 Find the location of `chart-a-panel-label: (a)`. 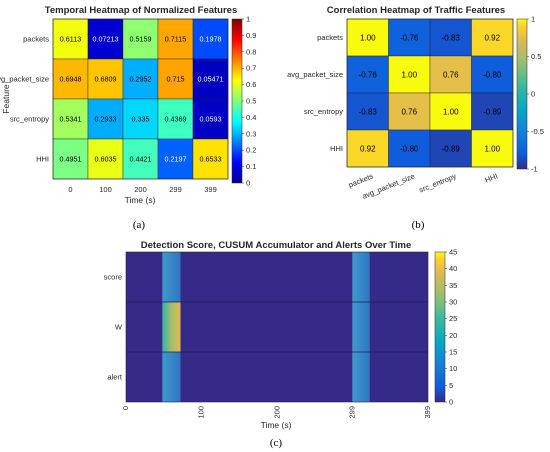

chart-a-panel-label: (a) is located at coordinates (139, 225).